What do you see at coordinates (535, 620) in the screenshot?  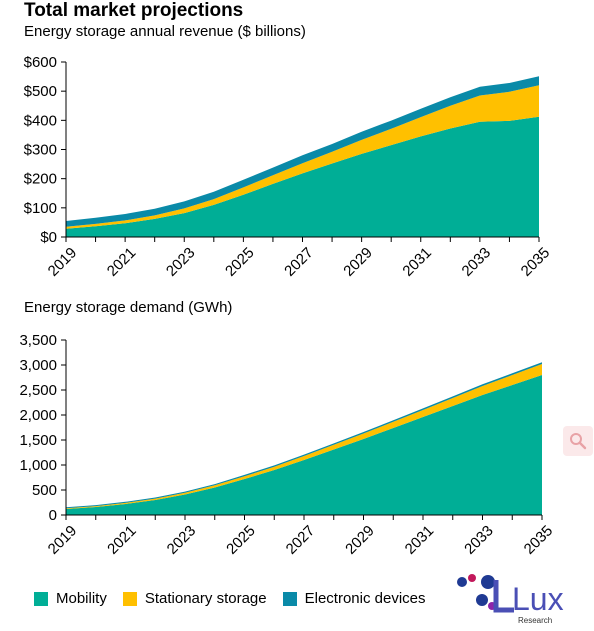 I see `logo-subtext: Research` at bounding box center [535, 620].